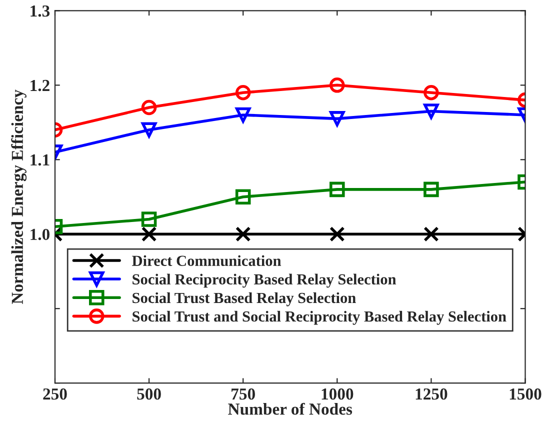  I want to click on x-tick-label: 1250, so click(432, 394).